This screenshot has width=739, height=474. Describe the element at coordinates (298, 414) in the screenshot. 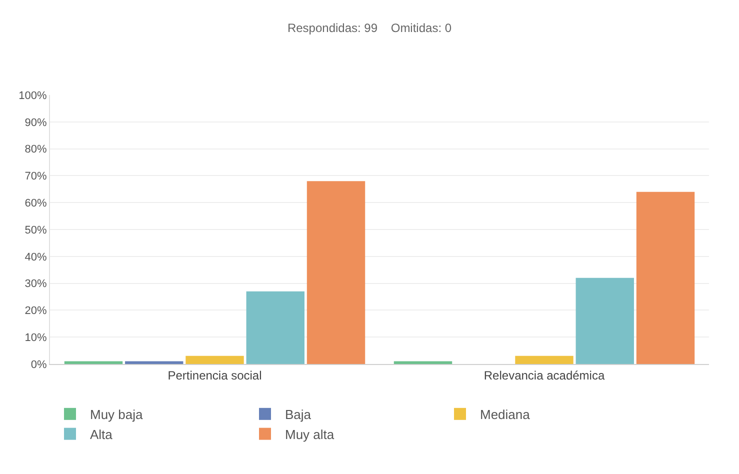

I see `legend-label: Baja` at that location.